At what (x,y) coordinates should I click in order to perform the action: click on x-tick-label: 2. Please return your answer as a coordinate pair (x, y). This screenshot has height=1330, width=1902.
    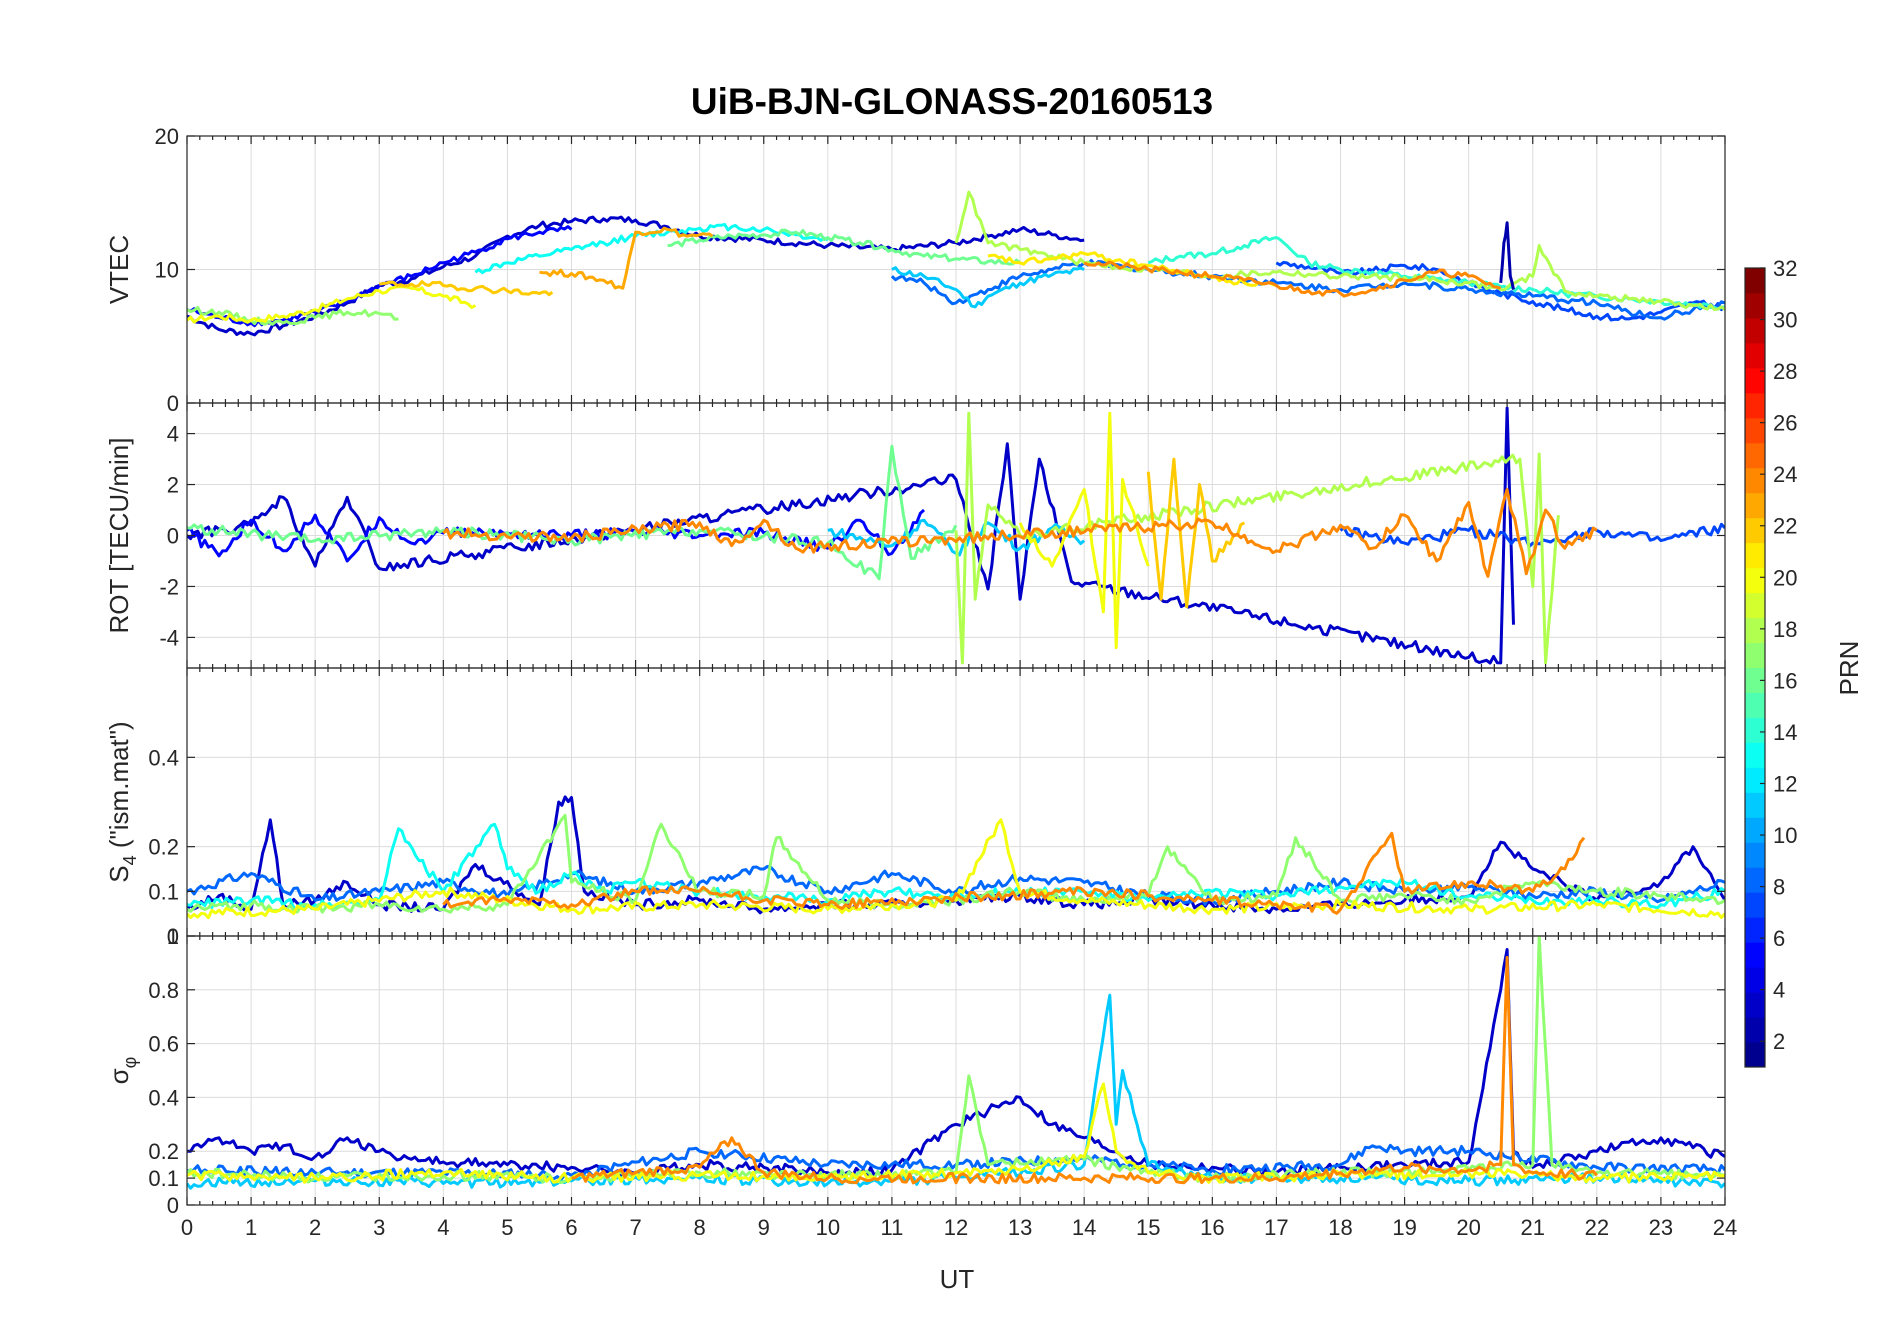
    Looking at the image, I should click on (315, 1227).